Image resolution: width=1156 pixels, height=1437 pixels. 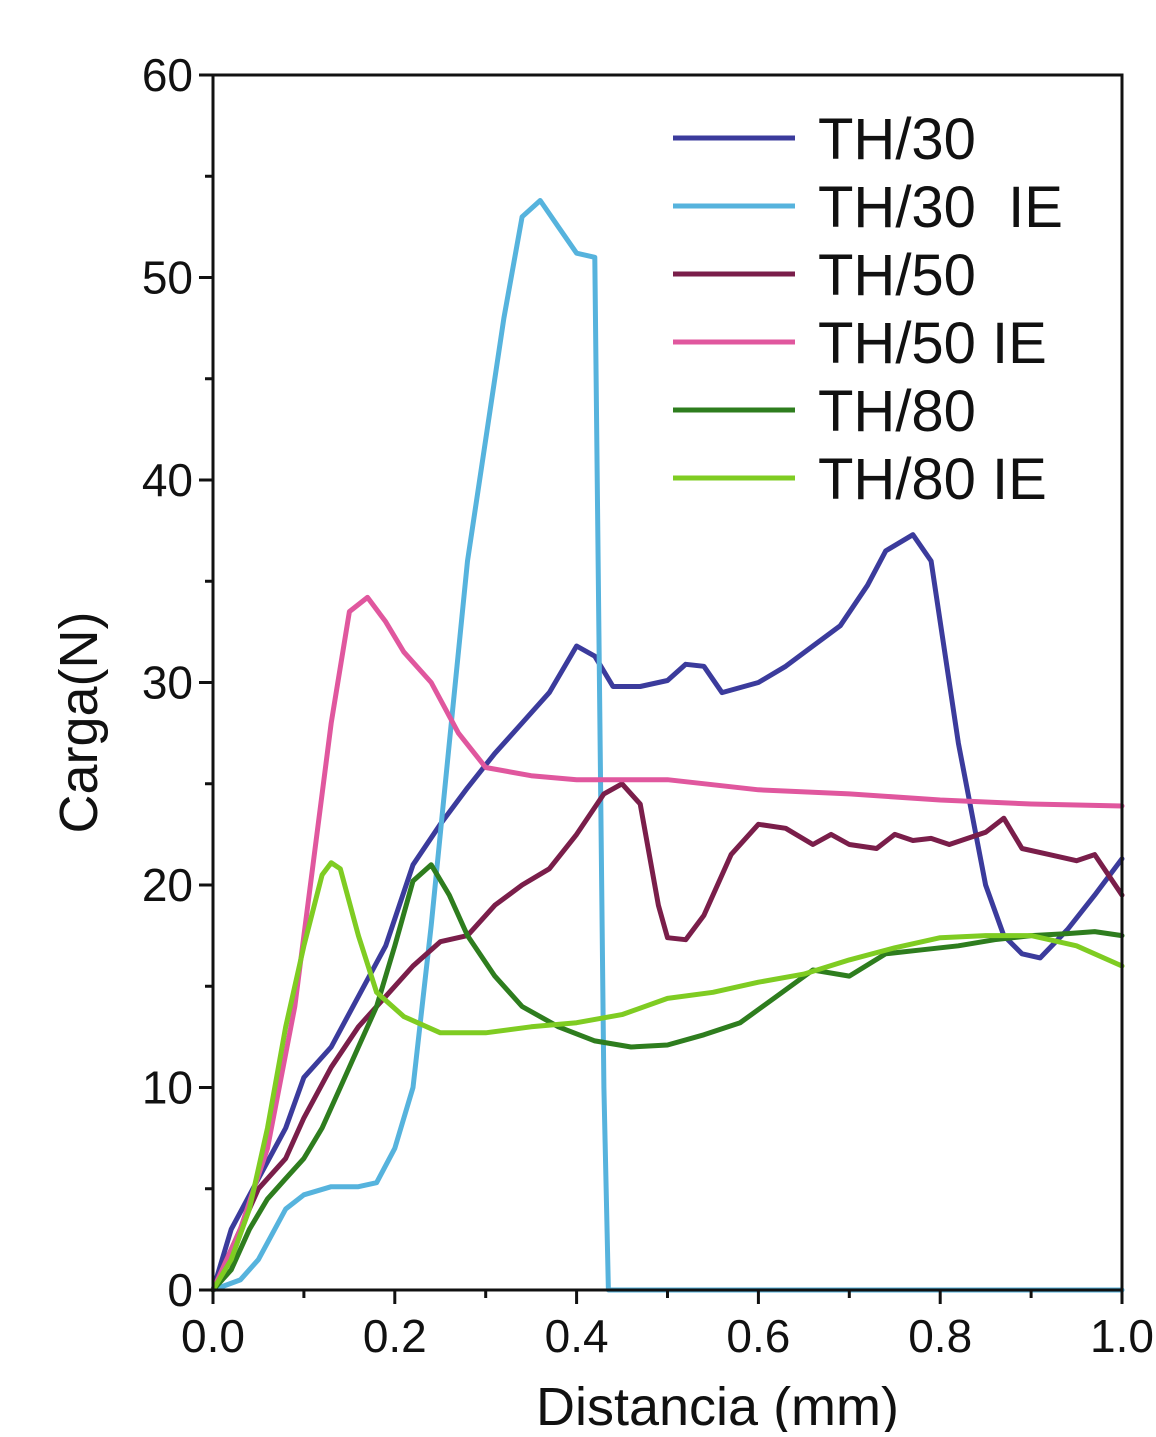 What do you see at coordinates (167, 683) in the screenshot?
I see `y-tick-label: 30` at bounding box center [167, 683].